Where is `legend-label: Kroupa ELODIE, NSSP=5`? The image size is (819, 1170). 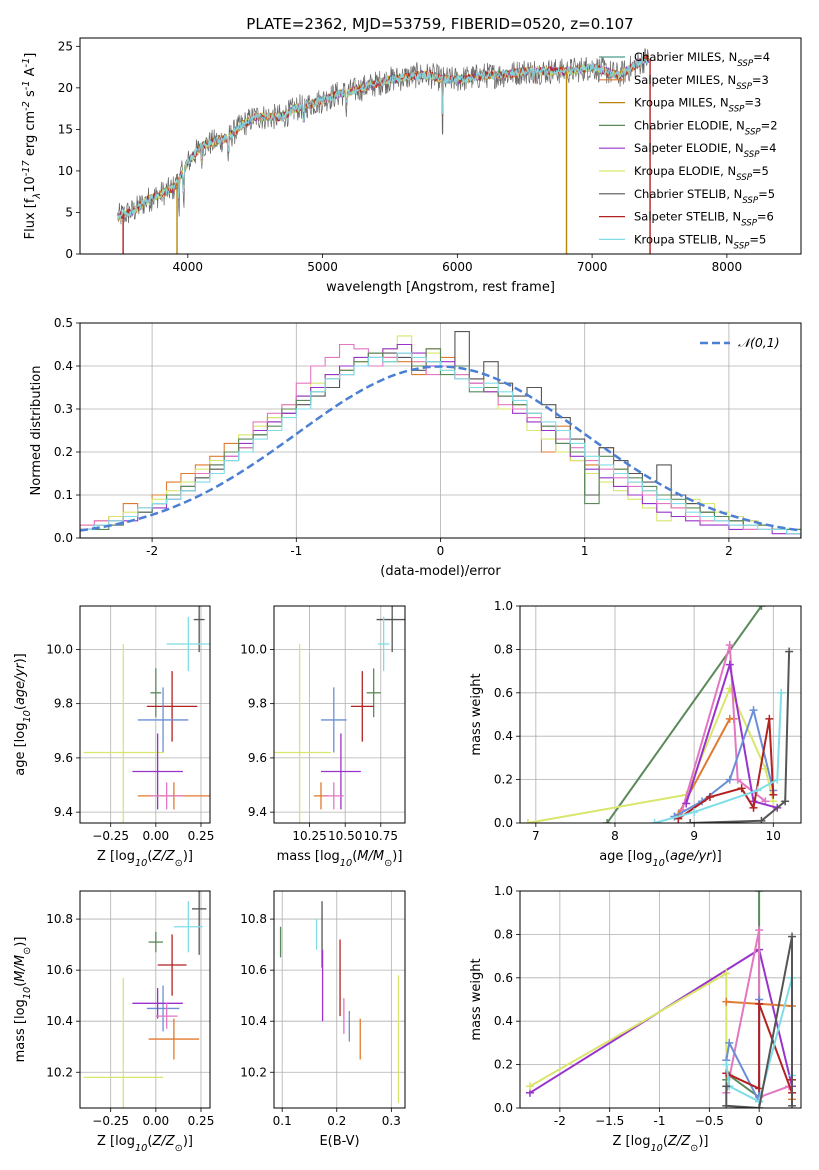
legend-label: Kroupa ELODIE, NSSP=5 is located at coordinates (701, 173).